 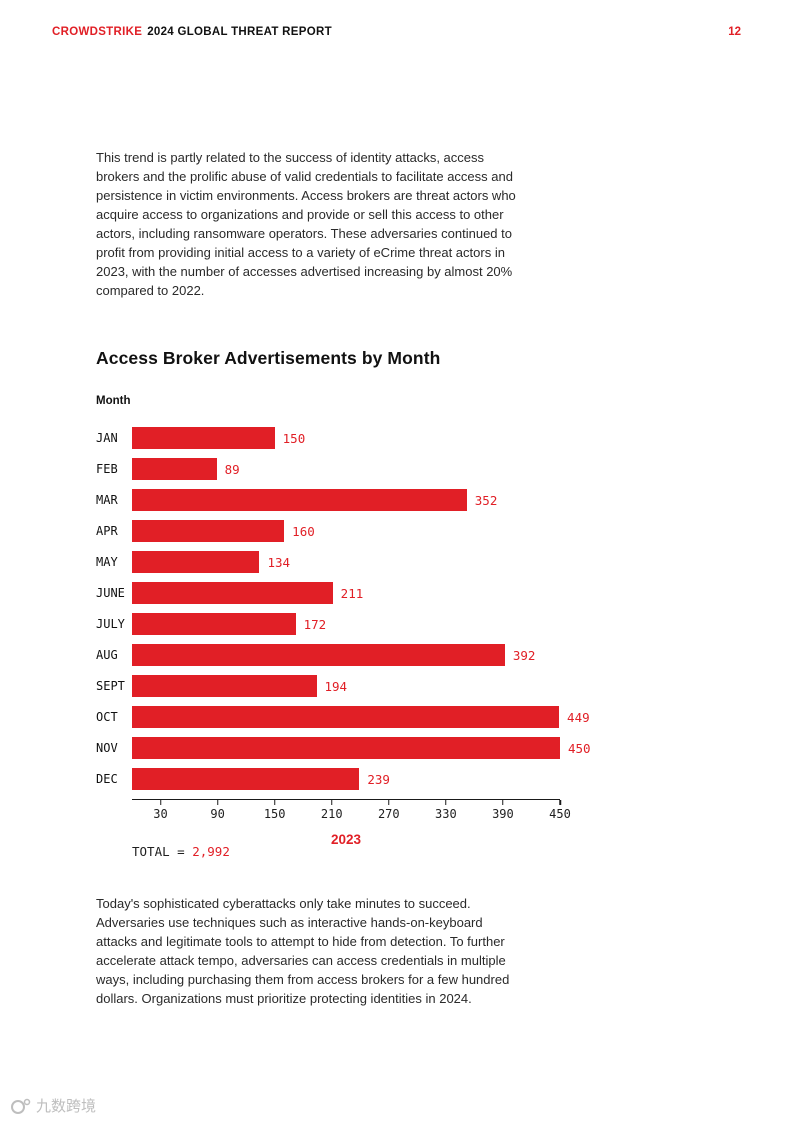 I want to click on bar-value-label: 392, so click(x=524, y=655).